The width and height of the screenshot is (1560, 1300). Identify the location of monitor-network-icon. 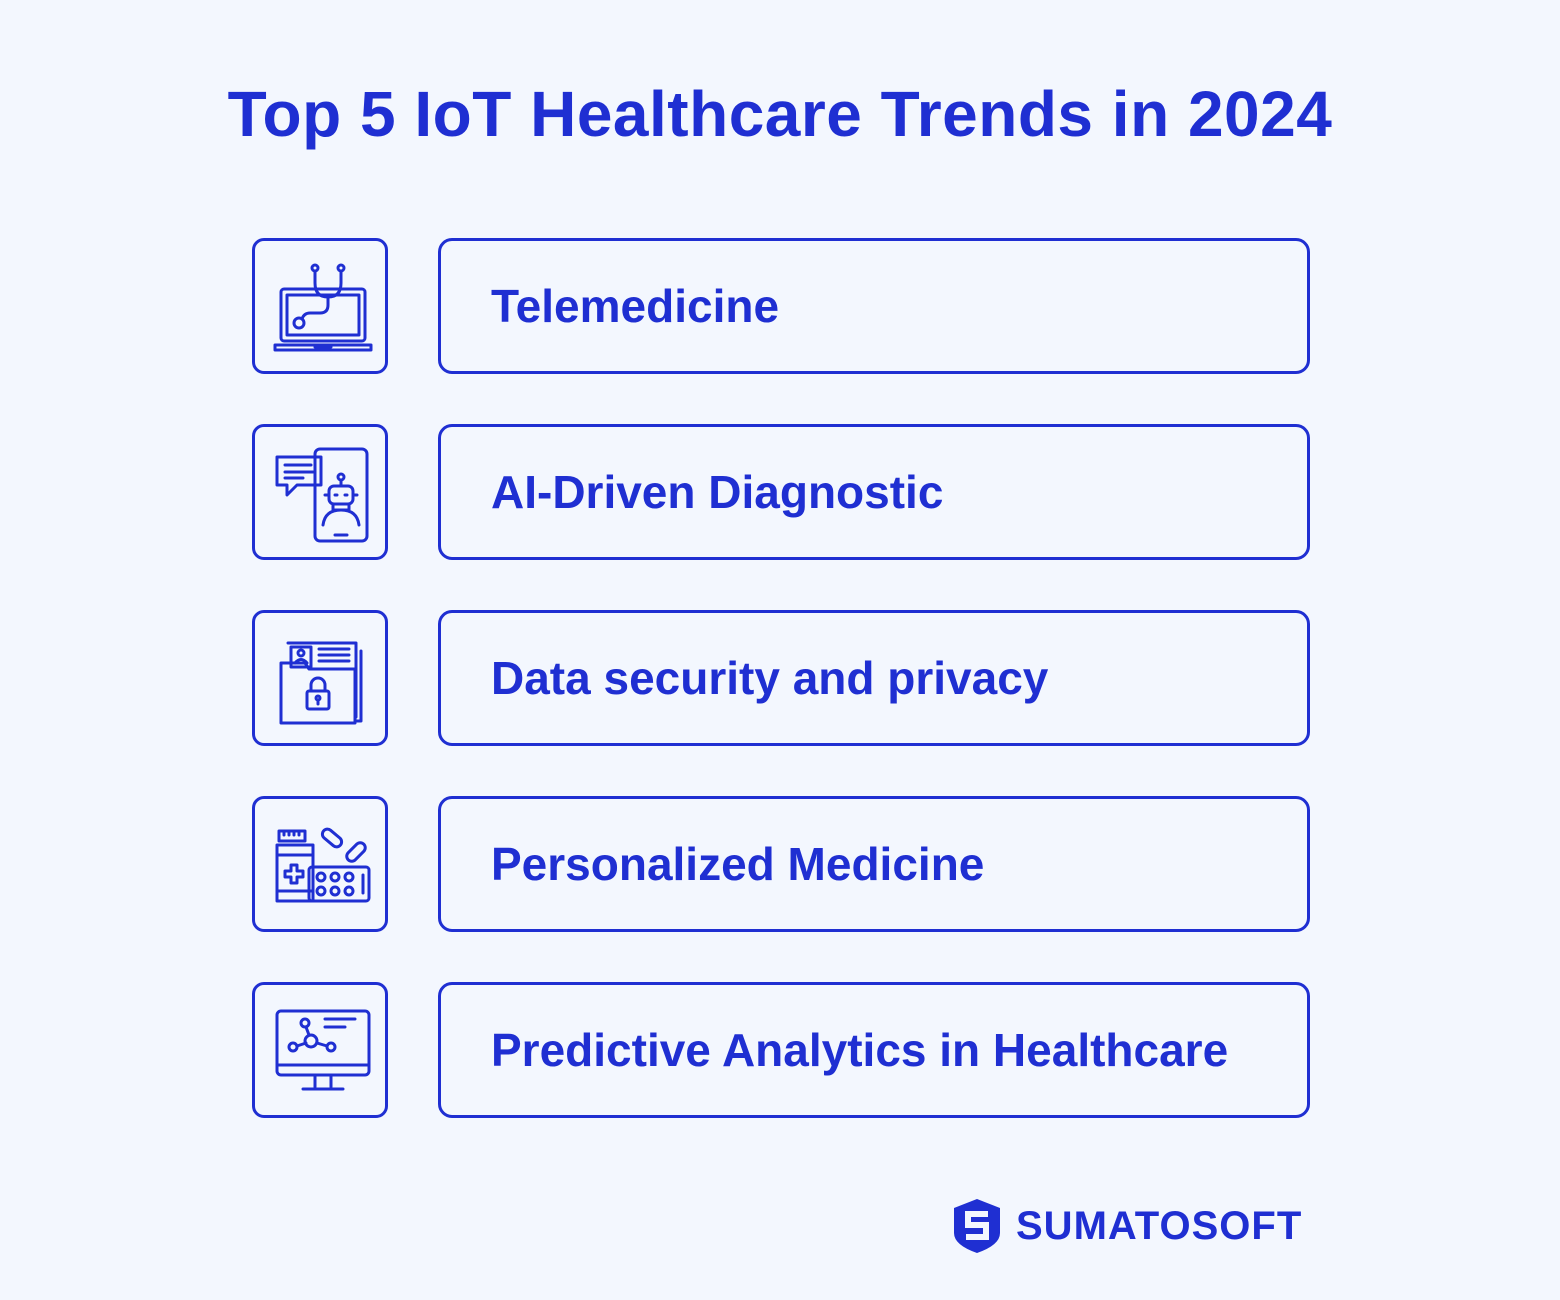
(323, 1050).